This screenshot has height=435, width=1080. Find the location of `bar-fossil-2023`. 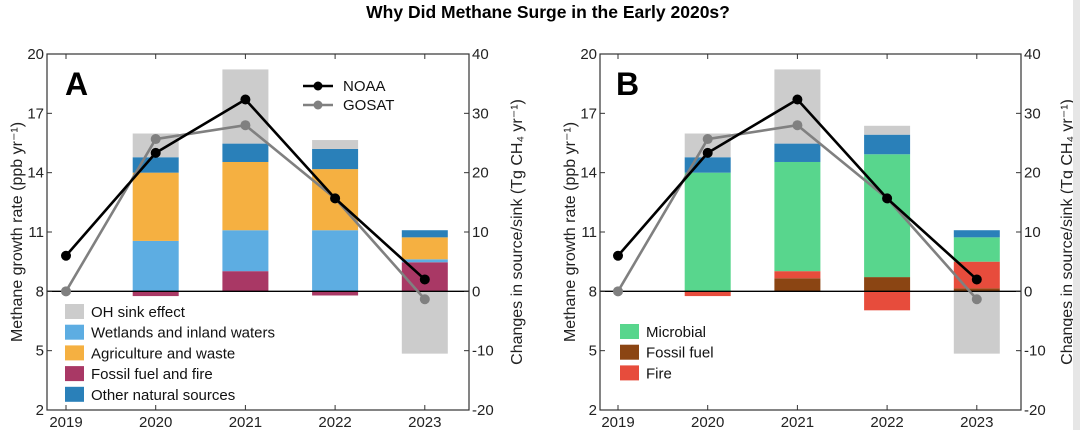

bar-fossil-2023 is located at coordinates (976, 290).